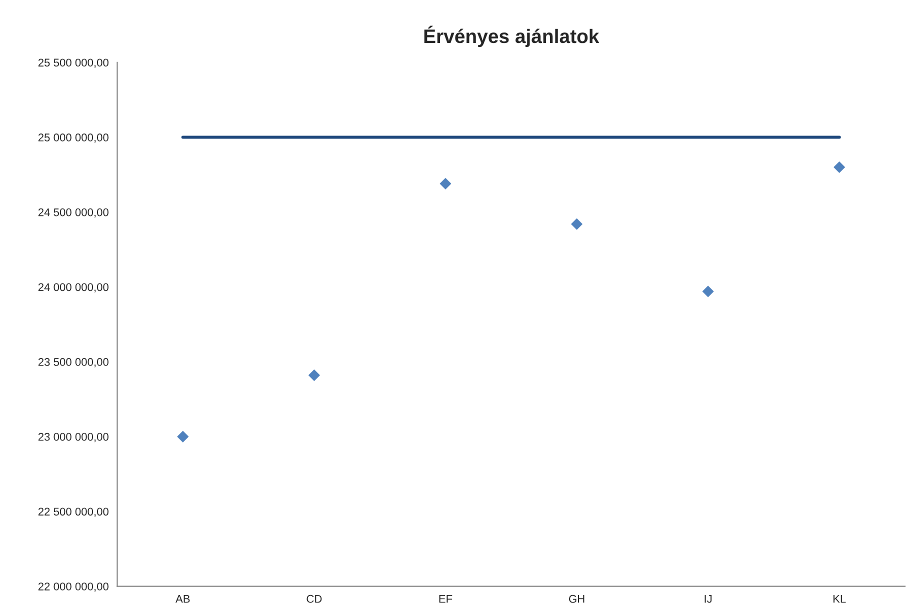 This screenshot has height=612, width=916. What do you see at coordinates (73, 512) in the screenshot?
I see `y-tick-label: 22 500 000,00` at bounding box center [73, 512].